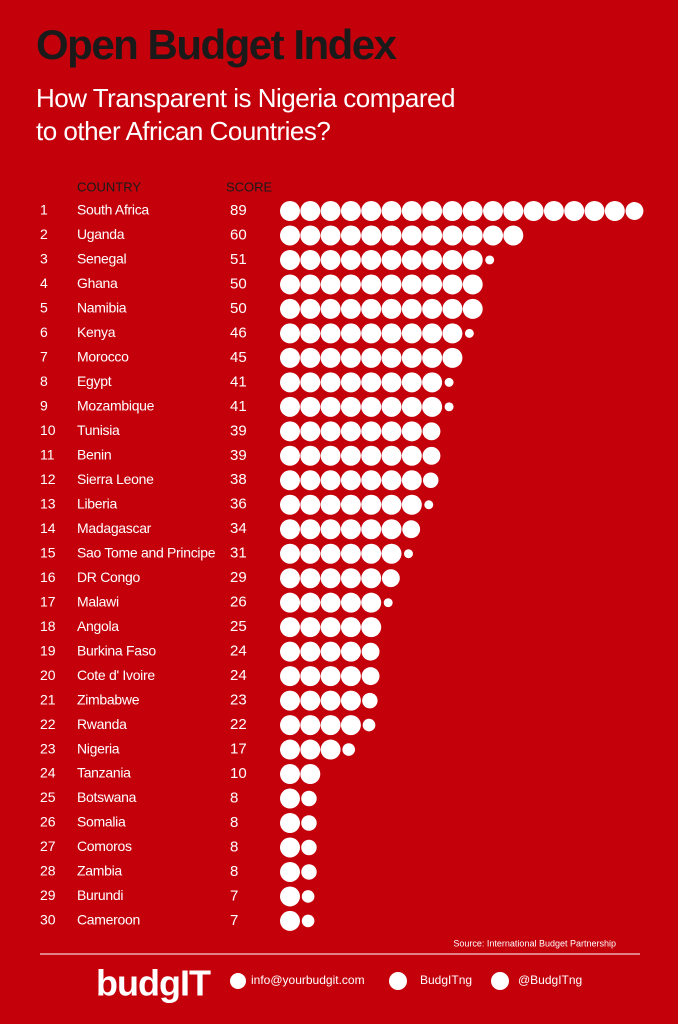 The image size is (678, 1024). I want to click on country-label: Ghana, so click(97, 283).